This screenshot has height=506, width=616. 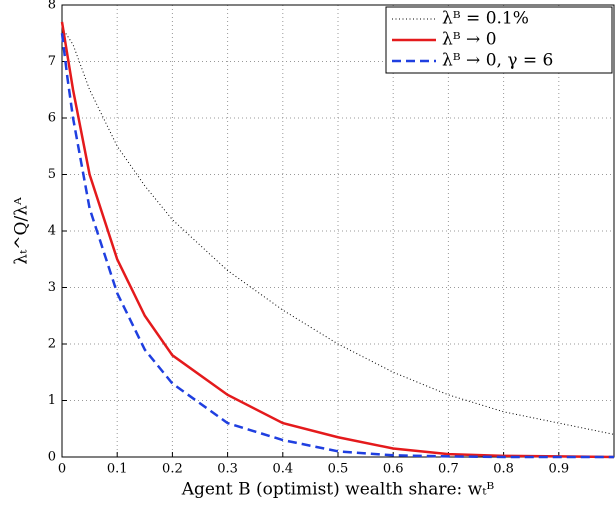 What do you see at coordinates (497, 61) in the screenshot?
I see `legend-label: λᴮ → 0, γ = 6` at bounding box center [497, 61].